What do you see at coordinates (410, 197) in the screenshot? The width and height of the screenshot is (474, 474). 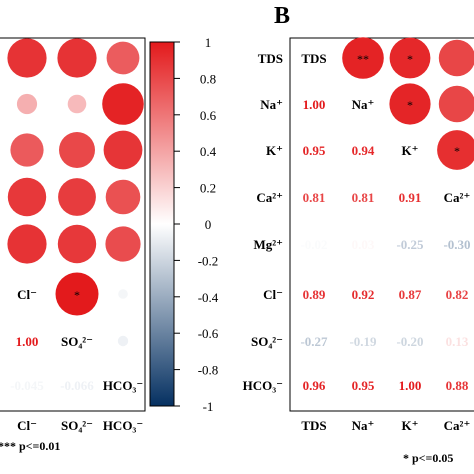 I see `panel-b-coefficient: 0.91` at bounding box center [410, 197].